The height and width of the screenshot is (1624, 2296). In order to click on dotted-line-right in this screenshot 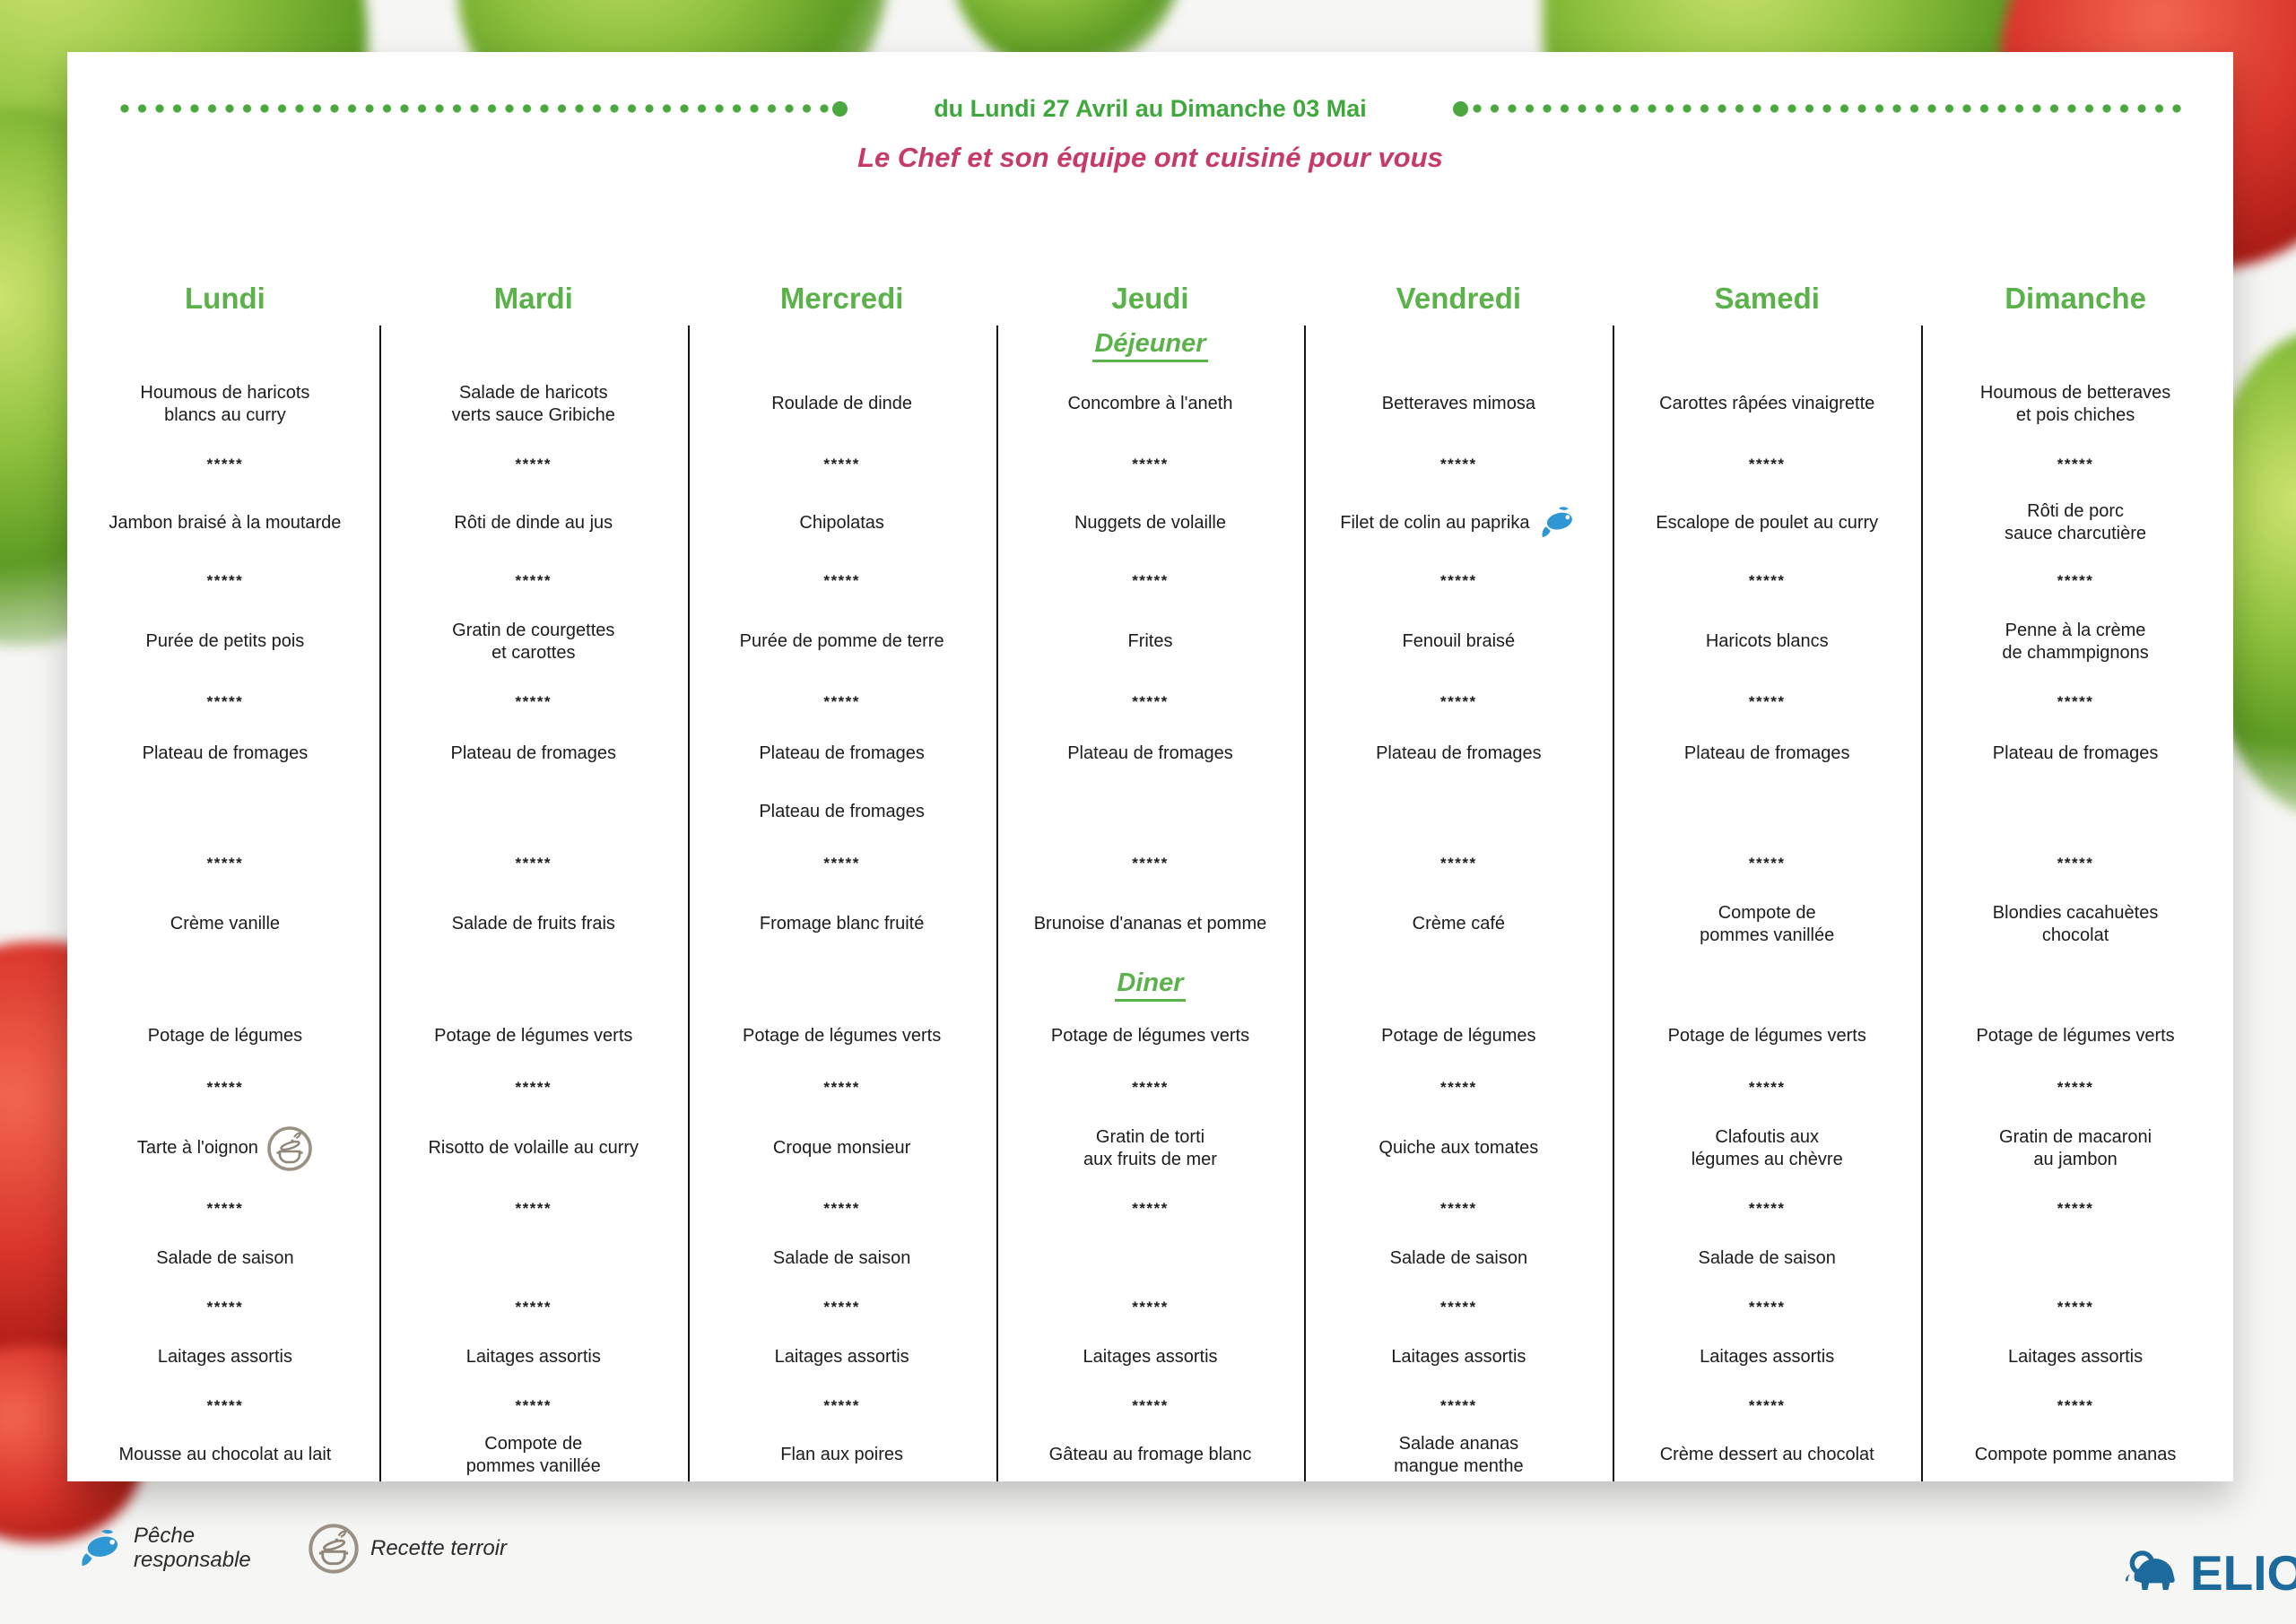, I will do `click(1826, 108)`.